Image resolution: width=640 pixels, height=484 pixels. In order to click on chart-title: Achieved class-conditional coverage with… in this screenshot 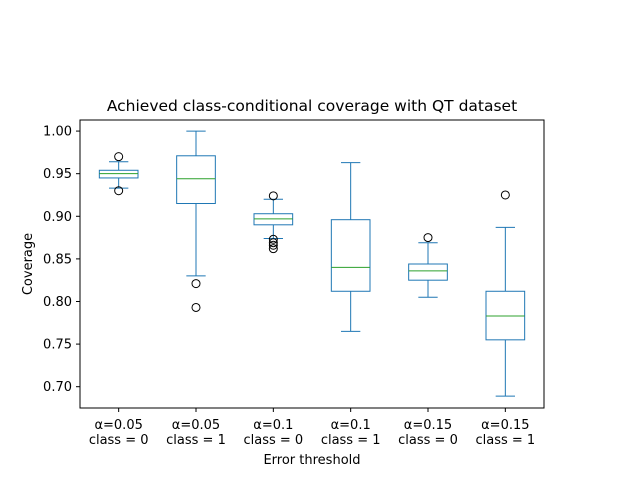, I will do `click(312, 106)`.